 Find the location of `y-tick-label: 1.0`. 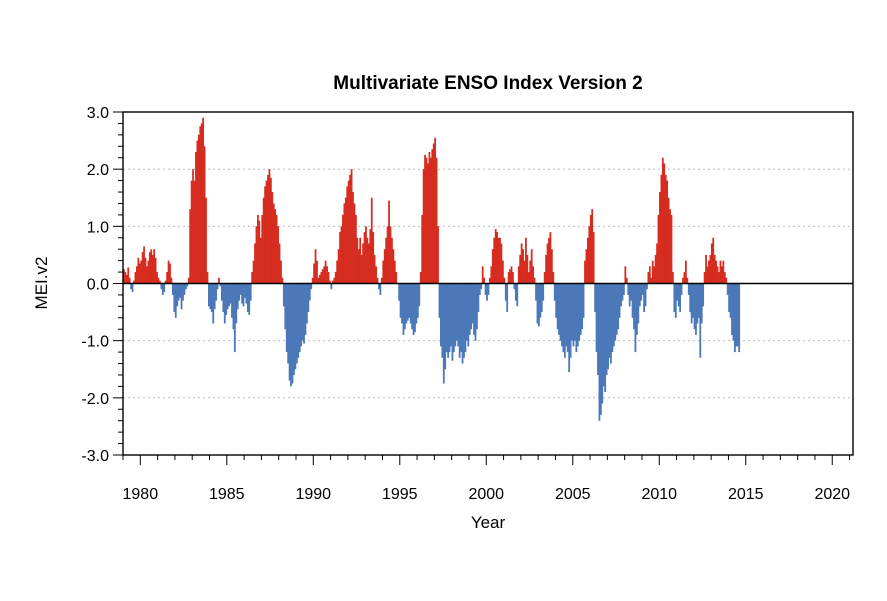

y-tick-label: 1.0 is located at coordinates (98, 227).